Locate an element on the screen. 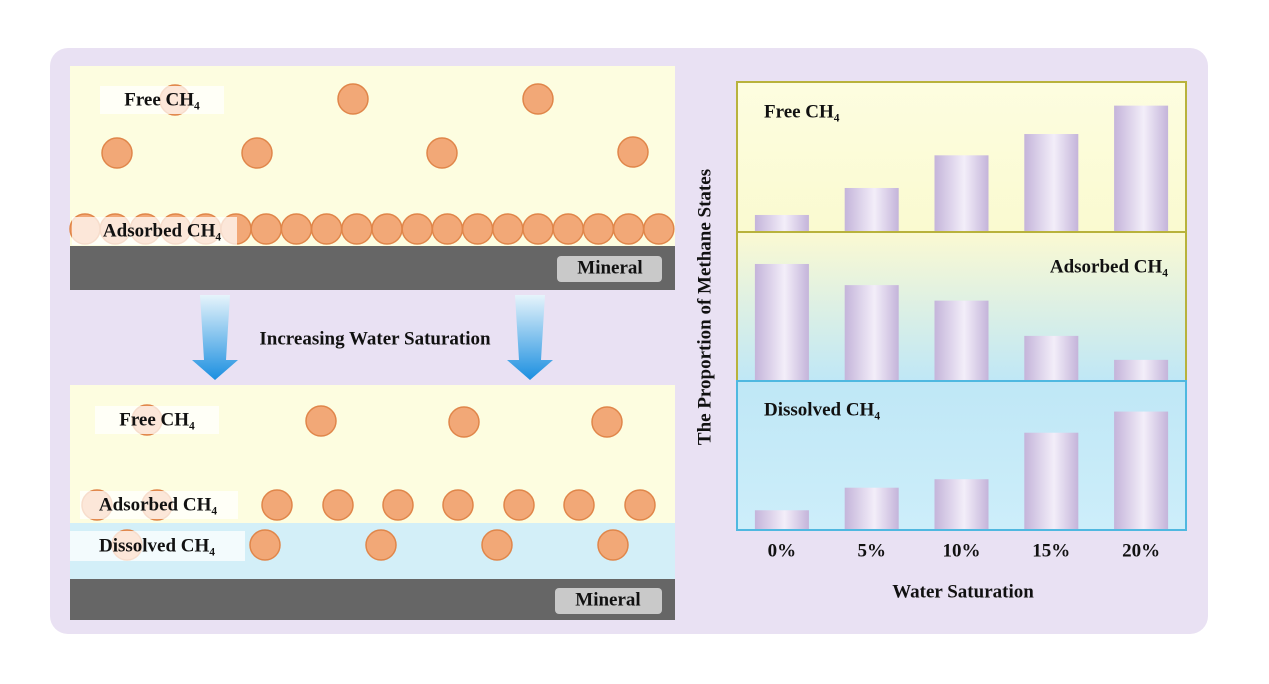  panel-label: Adsorbed CH₄ is located at coordinates (1109, 266).